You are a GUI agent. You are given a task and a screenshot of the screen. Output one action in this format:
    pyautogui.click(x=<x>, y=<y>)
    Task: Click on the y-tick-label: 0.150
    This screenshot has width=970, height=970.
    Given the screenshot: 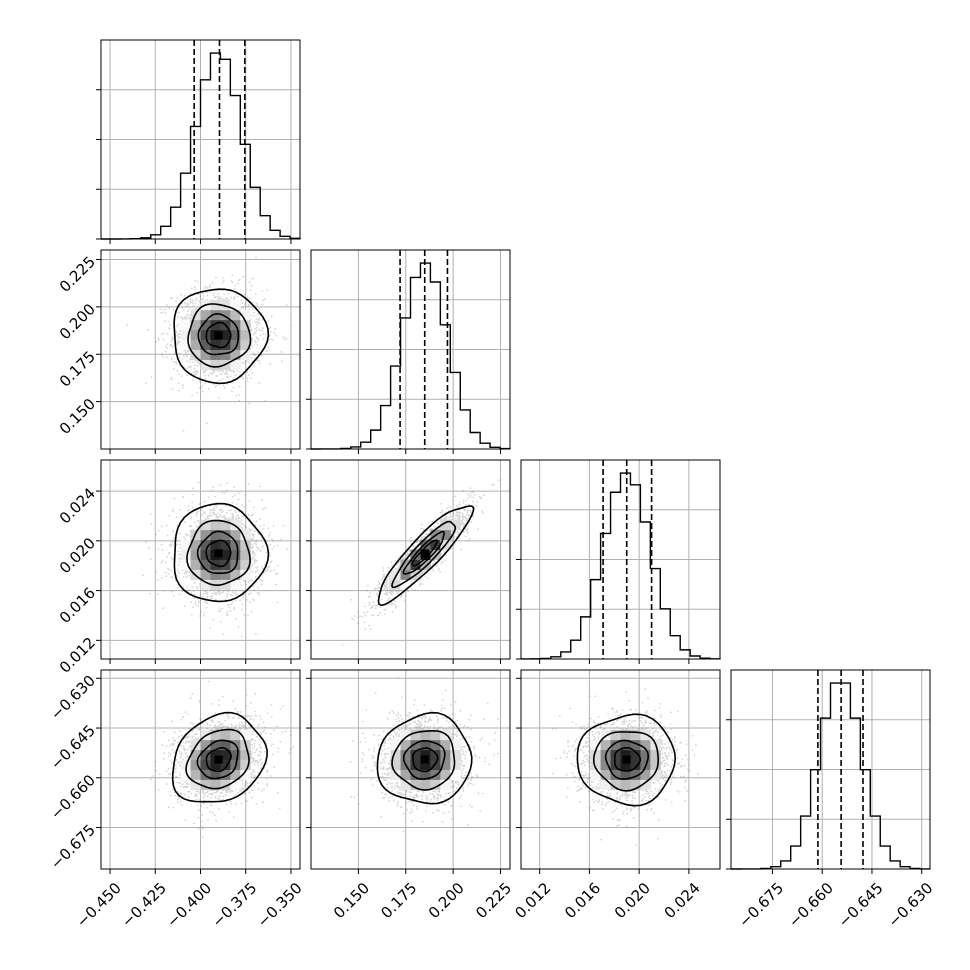 What is the action you would take?
    pyautogui.click(x=77, y=416)
    